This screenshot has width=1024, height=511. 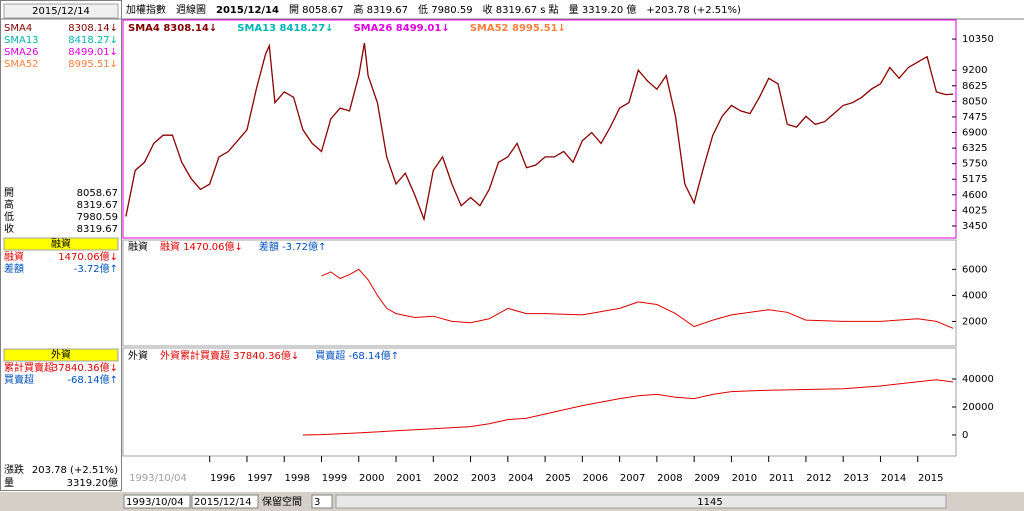 What do you see at coordinates (974, 179) in the screenshot?
I see `y-tick-label: 5175` at bounding box center [974, 179].